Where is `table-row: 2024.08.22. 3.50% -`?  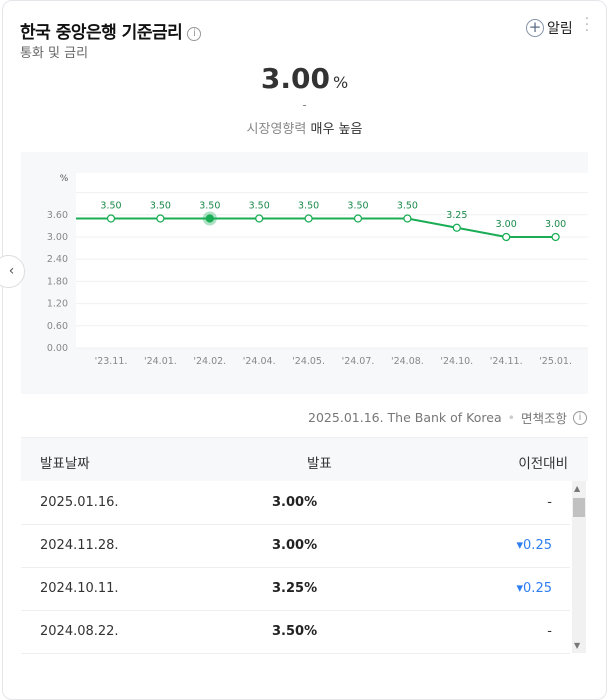 table-row: 2024.08.22. 3.50% - is located at coordinates (295, 632).